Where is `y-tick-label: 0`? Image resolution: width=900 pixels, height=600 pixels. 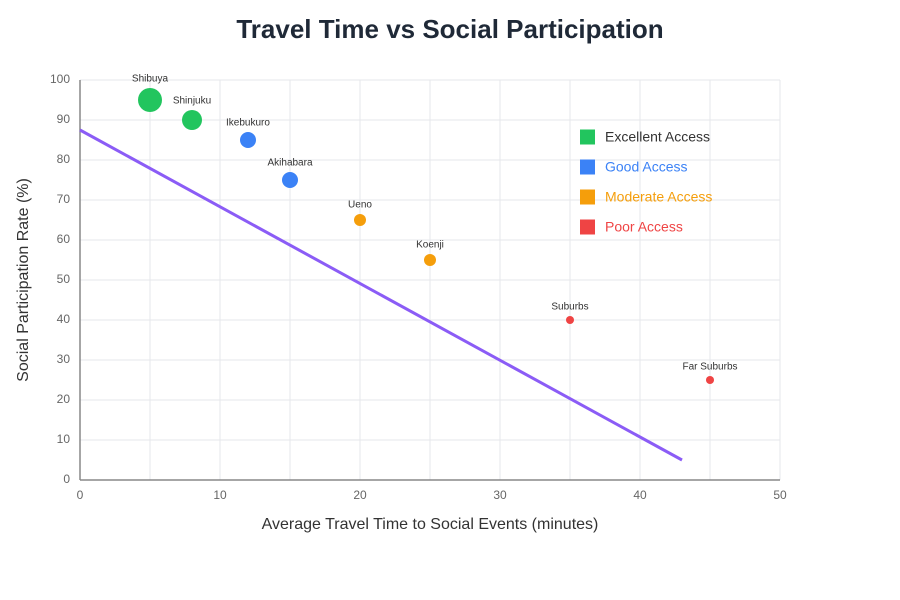 y-tick-label: 0 is located at coordinates (66, 479).